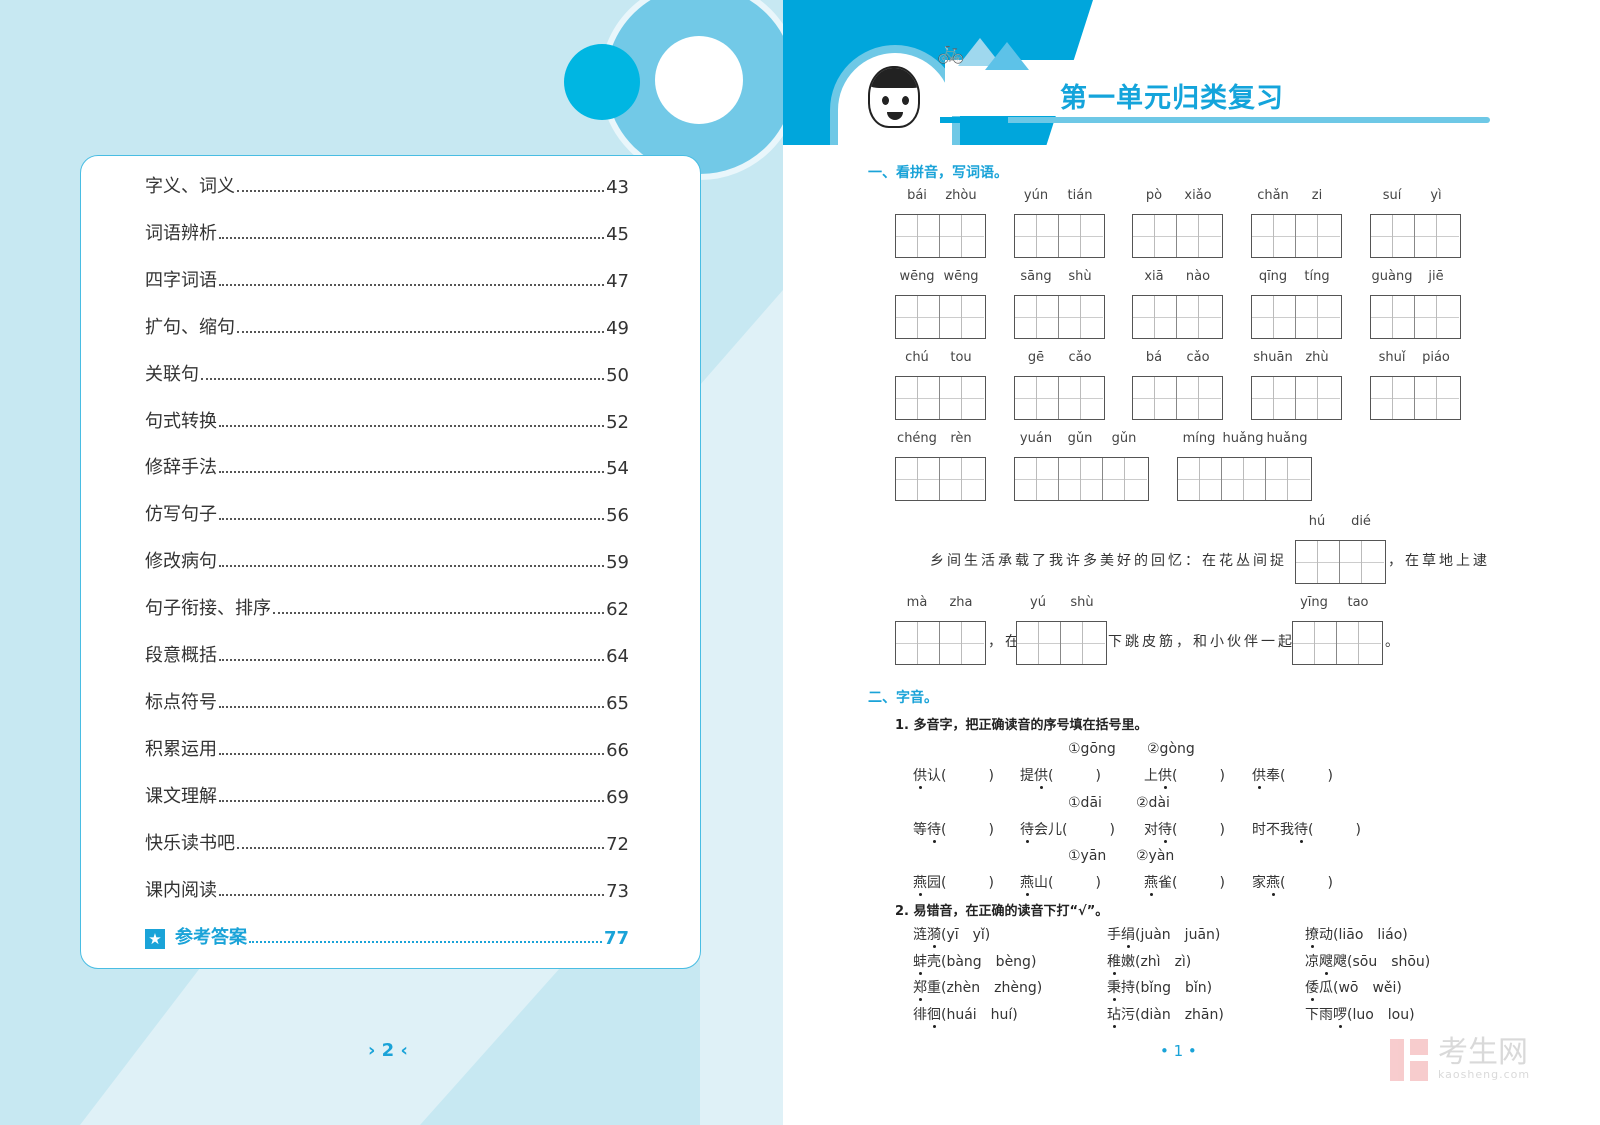 The width and height of the screenshot is (1600, 1125). What do you see at coordinates (961, 602) in the screenshot?
I see `pinyin: zha` at bounding box center [961, 602].